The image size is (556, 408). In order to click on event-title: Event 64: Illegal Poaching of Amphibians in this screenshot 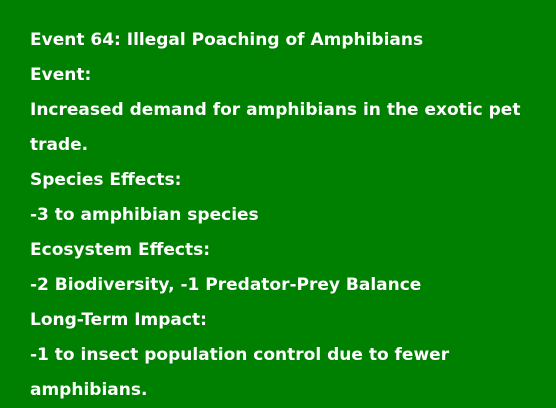, I will do `click(227, 40)`.